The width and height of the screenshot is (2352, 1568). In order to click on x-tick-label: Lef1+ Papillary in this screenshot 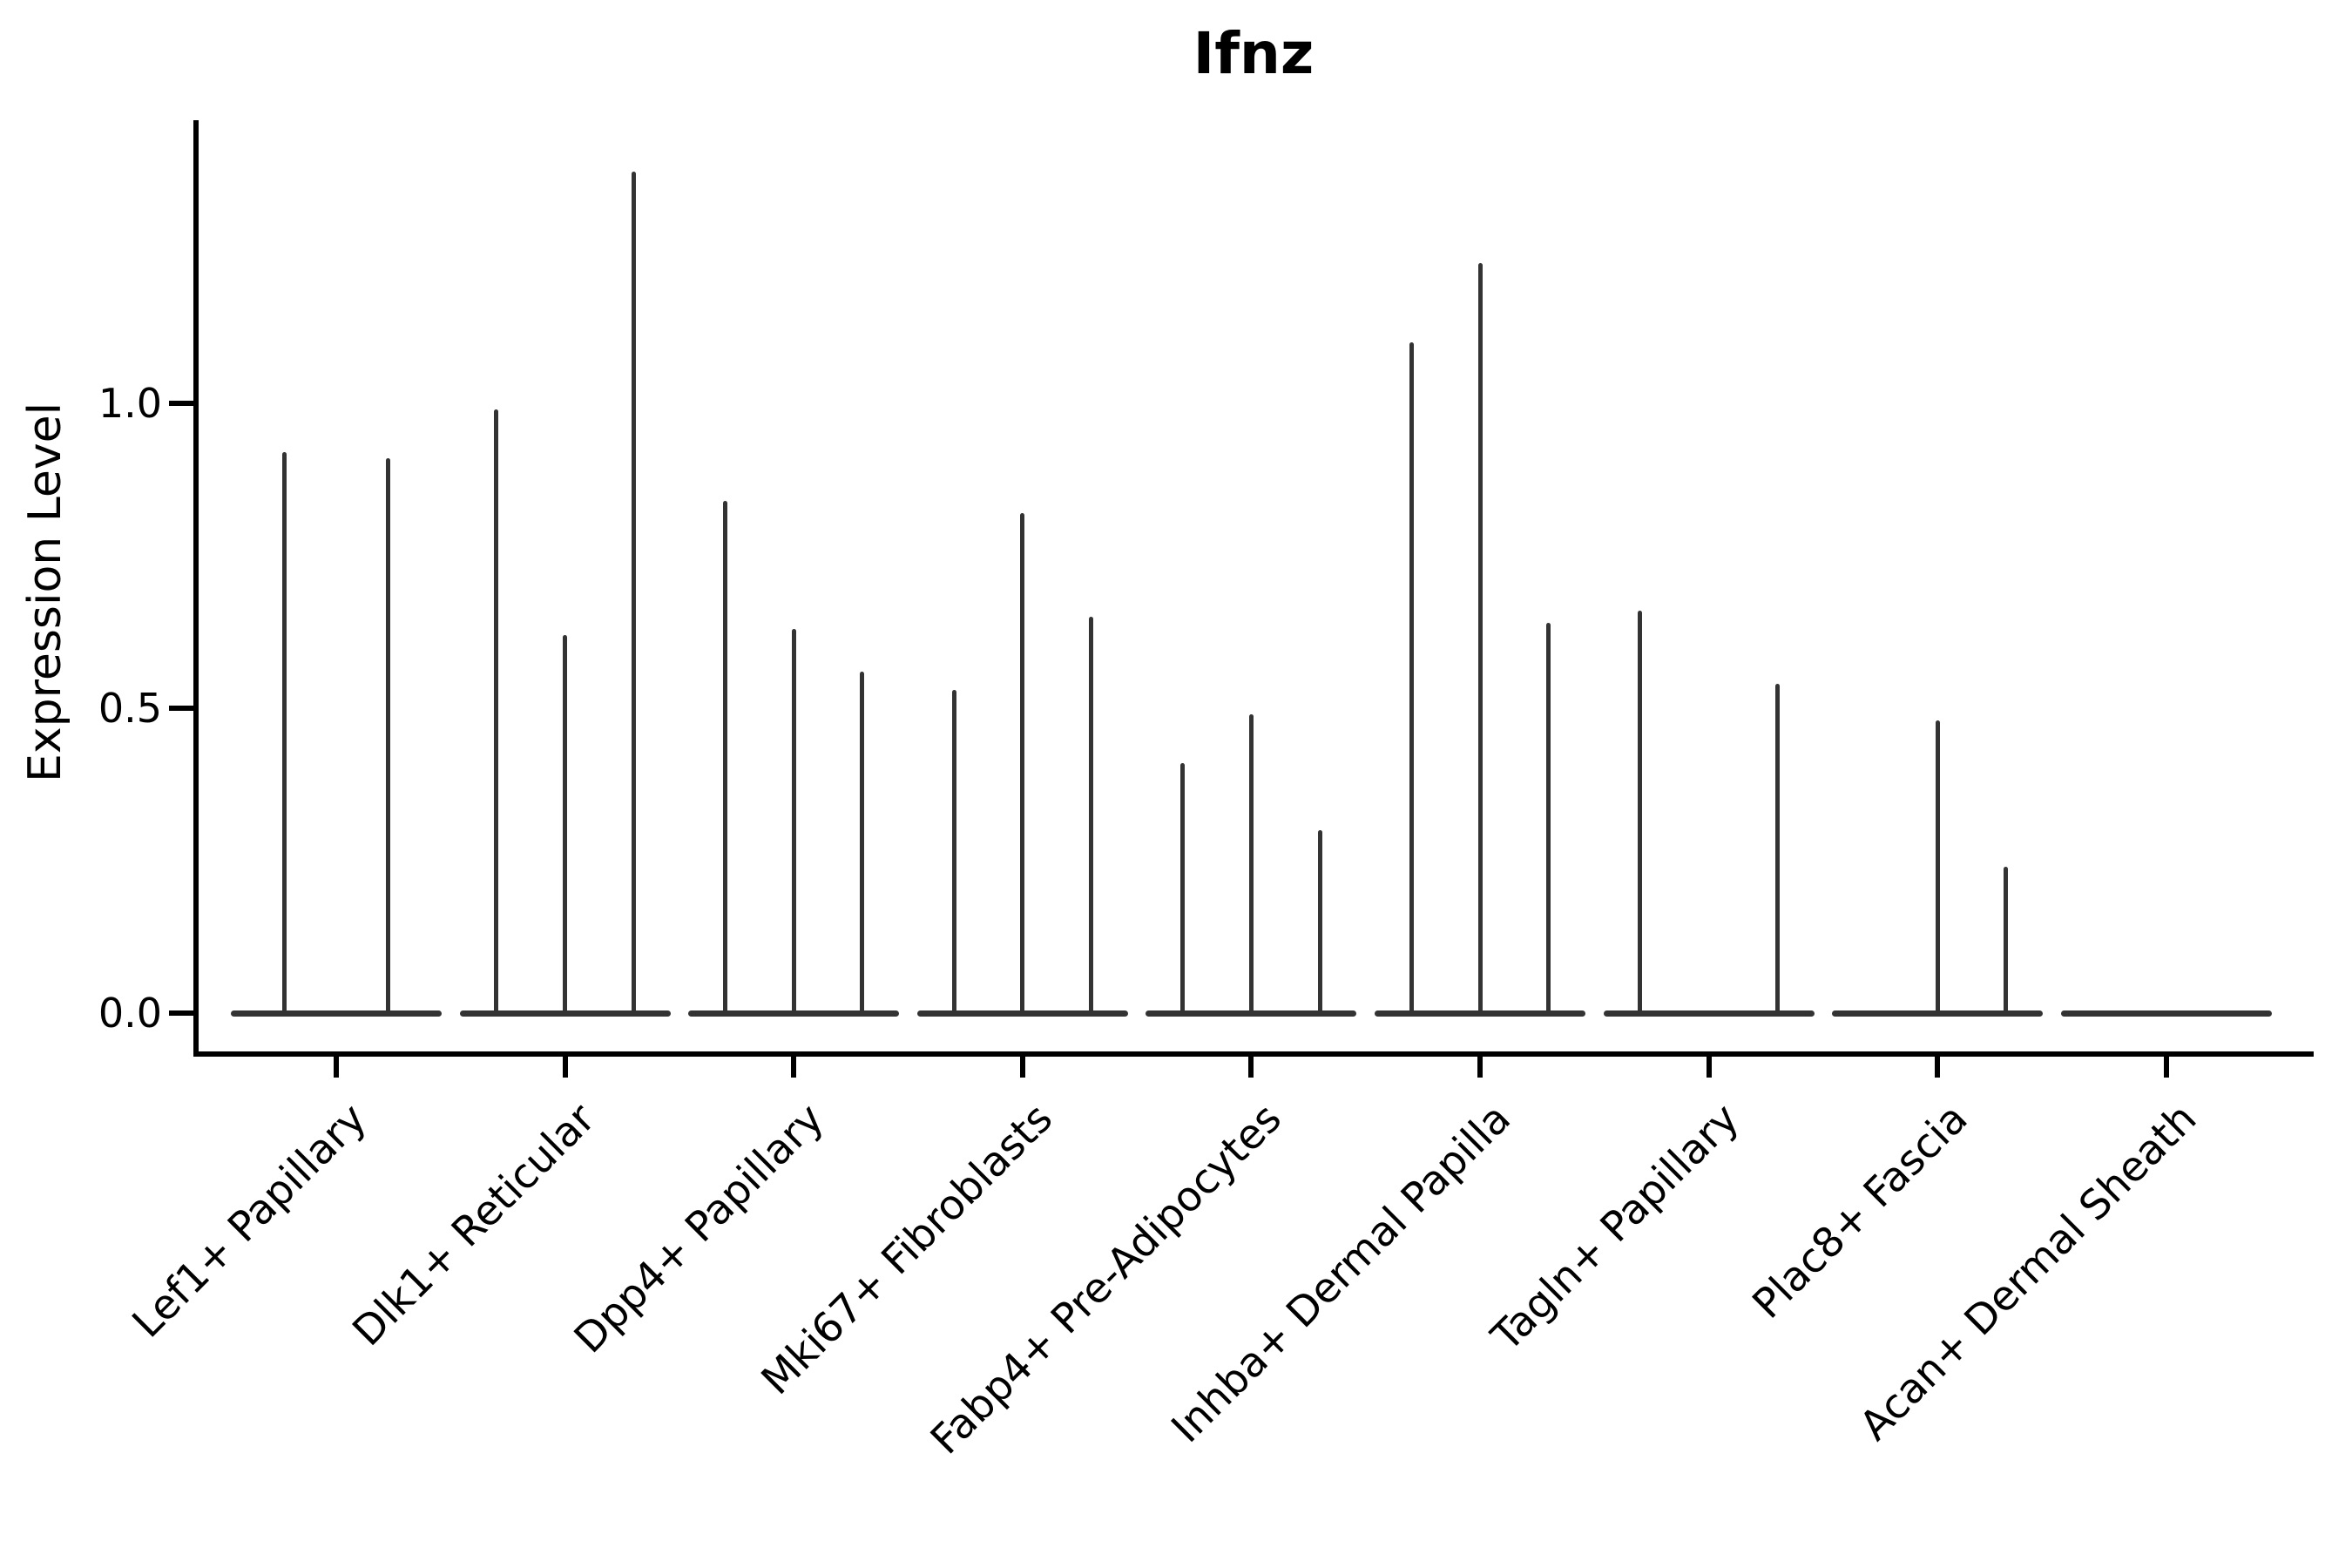, I will do `click(250, 1221)`.